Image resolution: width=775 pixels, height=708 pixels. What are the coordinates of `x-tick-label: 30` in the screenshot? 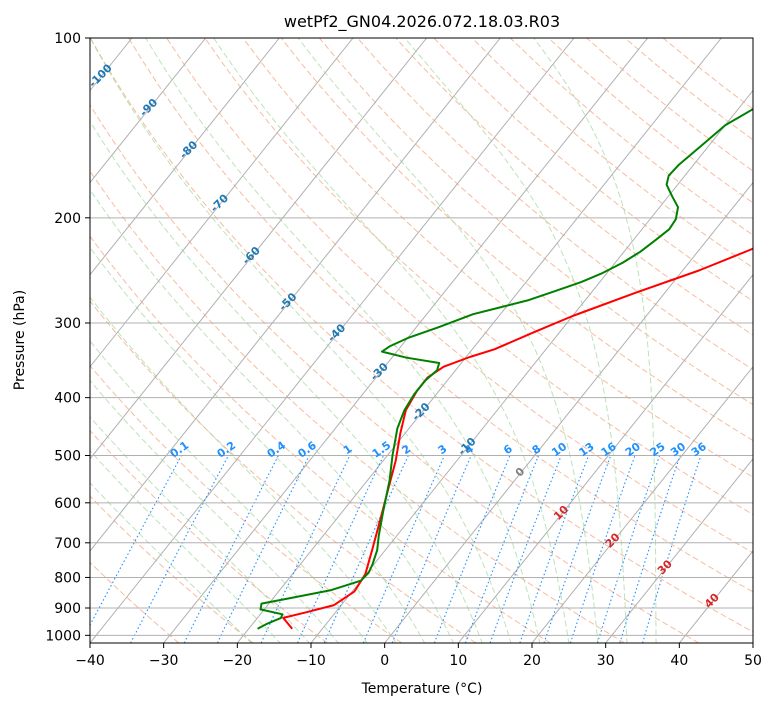 It's located at (606, 661).